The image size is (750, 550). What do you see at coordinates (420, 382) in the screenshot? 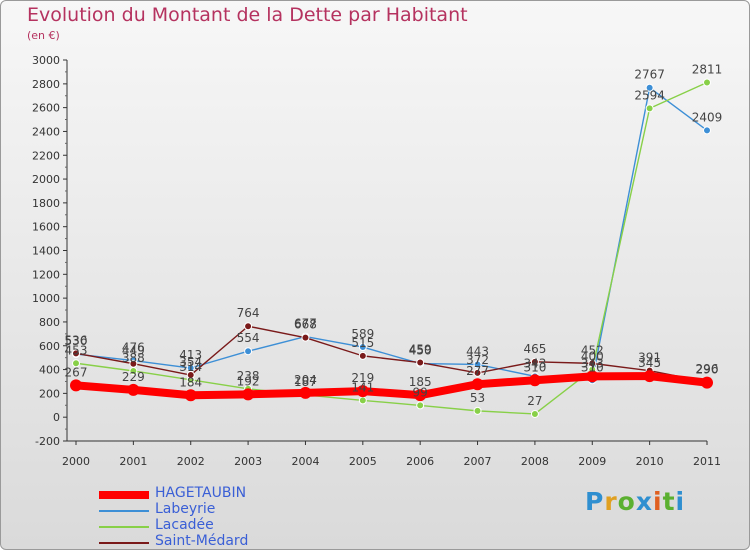
I see `data-label: 185` at bounding box center [420, 382].